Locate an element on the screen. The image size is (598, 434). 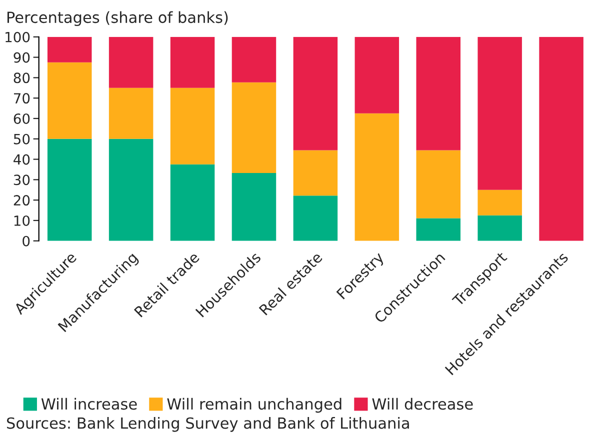
legend-label: Will decrease is located at coordinates (422, 404).